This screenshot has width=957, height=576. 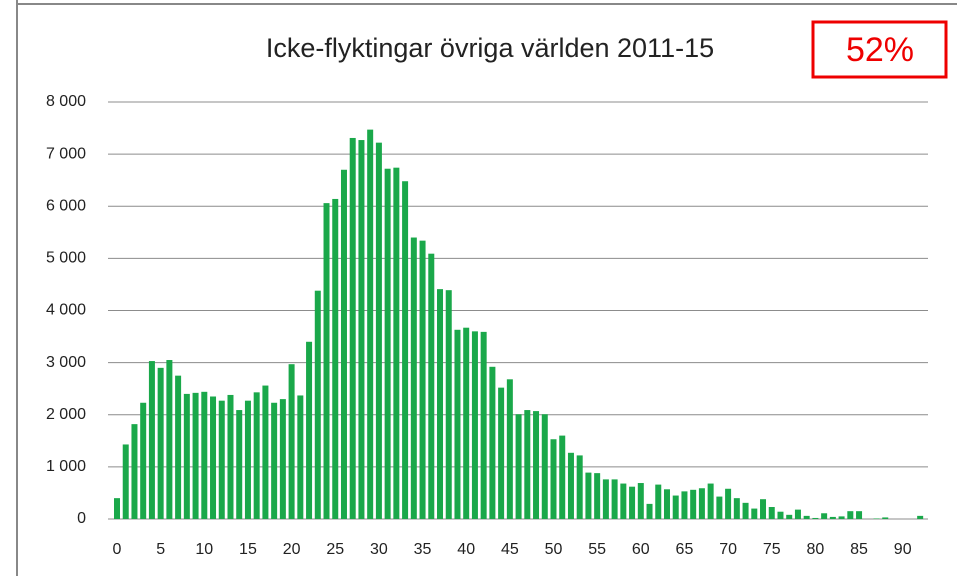 I want to click on annotation-box, so click(x=879, y=49).